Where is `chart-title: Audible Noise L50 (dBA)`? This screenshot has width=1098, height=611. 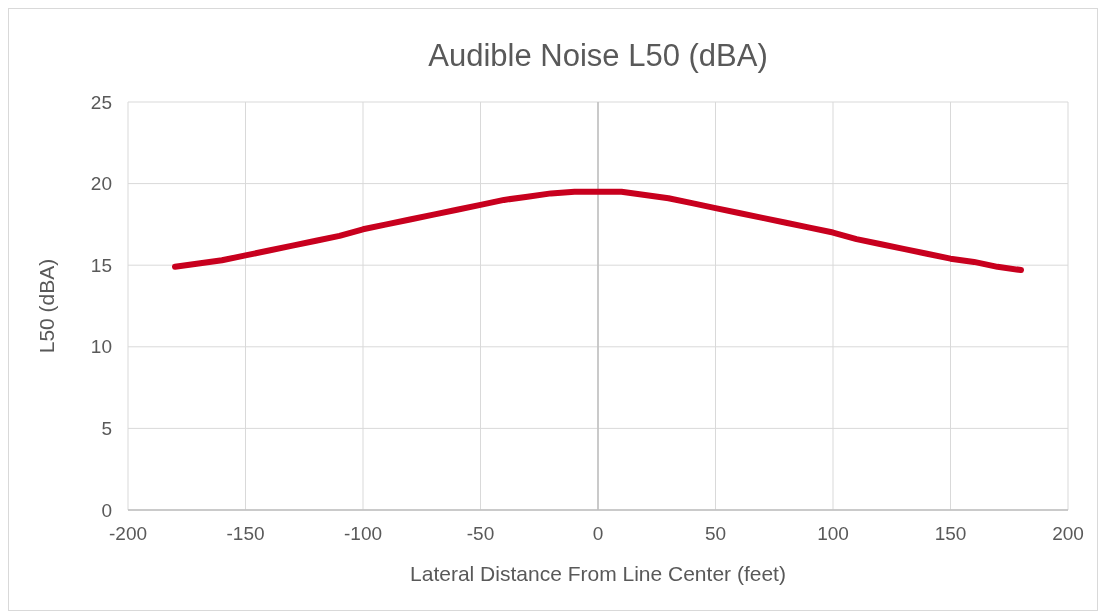 chart-title: Audible Noise L50 (dBA) is located at coordinates (598, 55).